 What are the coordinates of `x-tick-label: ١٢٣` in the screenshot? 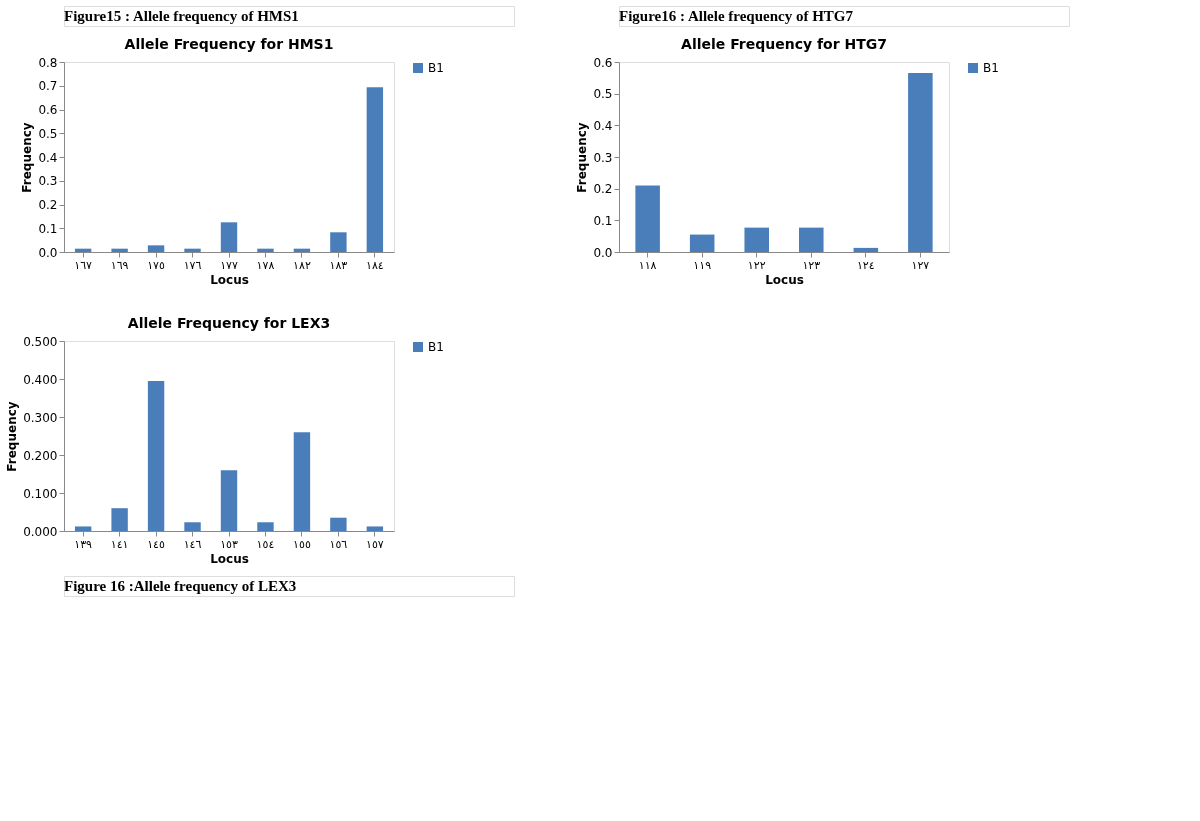 It's located at (811, 265).